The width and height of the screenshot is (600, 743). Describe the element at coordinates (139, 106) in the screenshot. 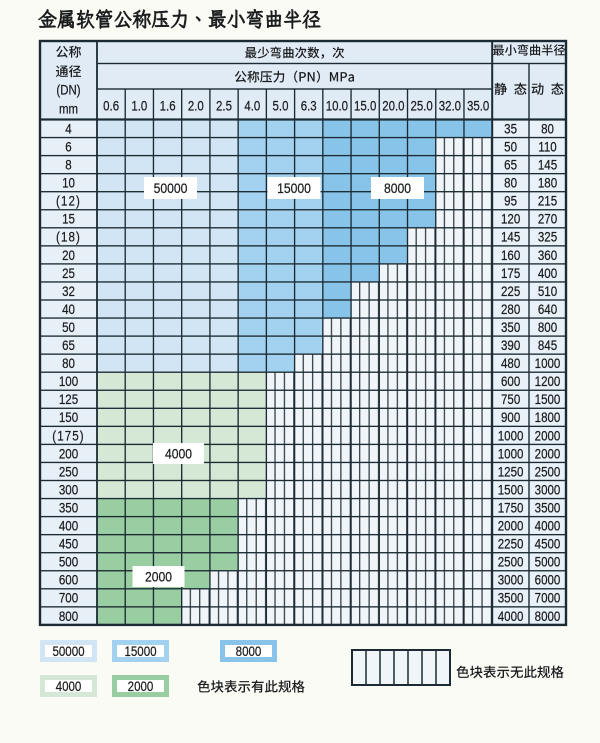

I see `svg-text: 1.0` at that location.